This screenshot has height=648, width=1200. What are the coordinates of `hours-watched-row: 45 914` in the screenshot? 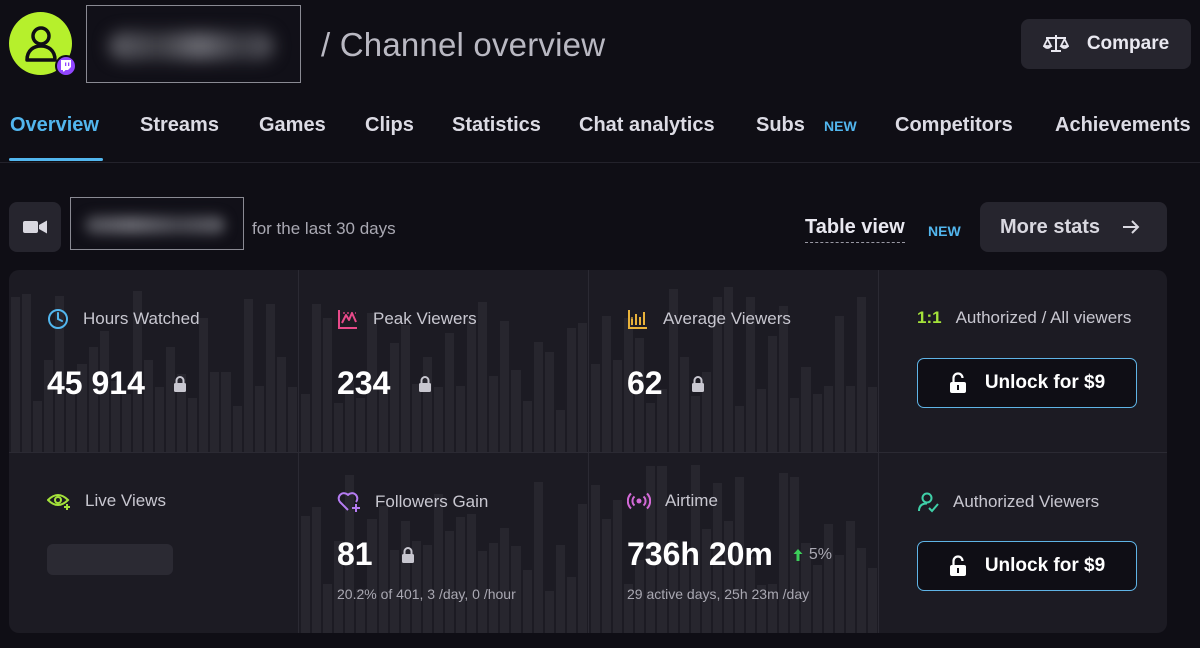 It's located at (117, 383).